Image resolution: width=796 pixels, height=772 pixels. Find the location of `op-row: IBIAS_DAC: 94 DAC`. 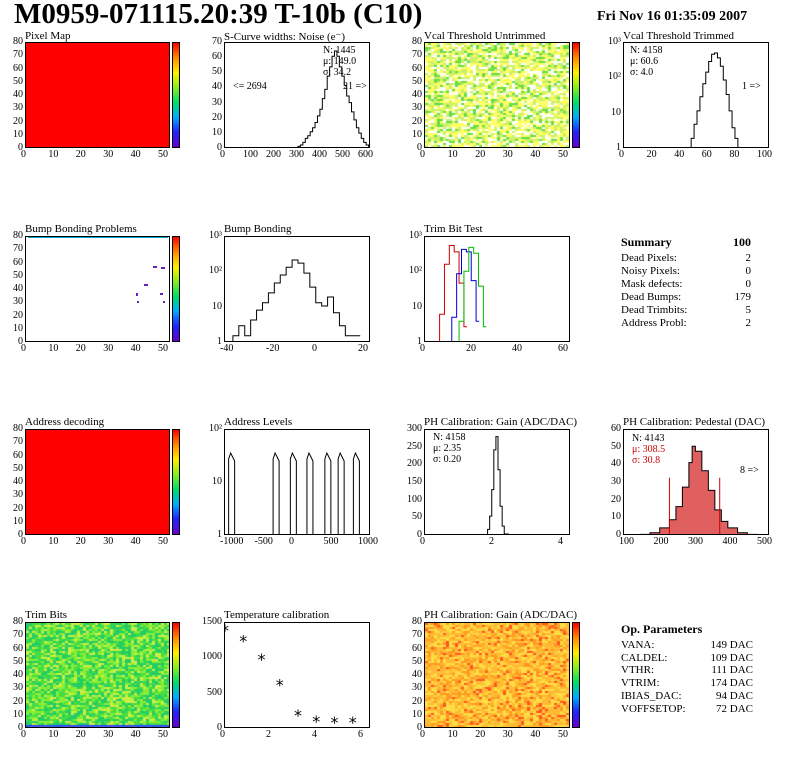

op-row: IBIAS_DAC: 94 DAC is located at coordinates (687, 696).